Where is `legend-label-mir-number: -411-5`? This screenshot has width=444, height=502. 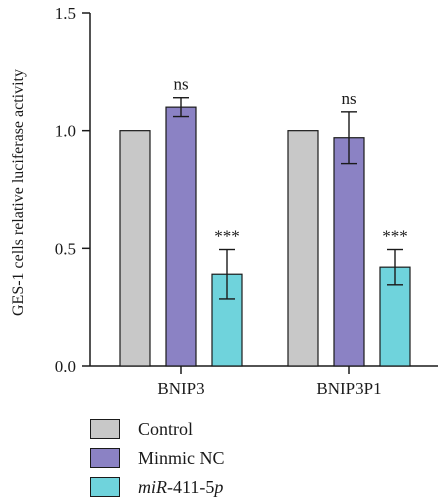
legend-label-mir-number: -411-5 is located at coordinates (191, 486).